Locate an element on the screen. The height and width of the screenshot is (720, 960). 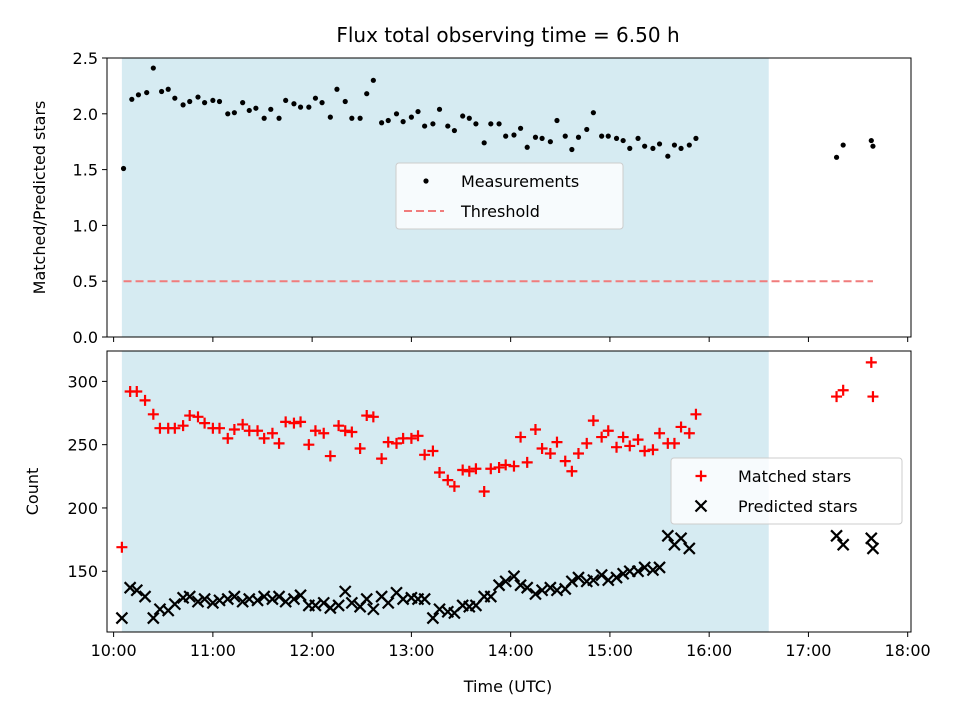
y-tick-label: 0.5 is located at coordinates (85, 281).